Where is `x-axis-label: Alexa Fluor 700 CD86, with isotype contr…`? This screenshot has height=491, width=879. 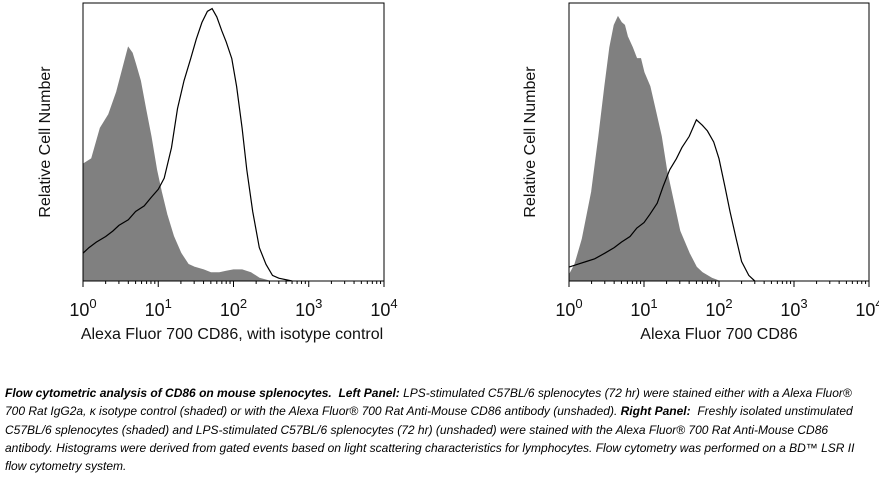 x-axis-label: Alexa Fluor 700 CD86, with isotype contr… is located at coordinates (232, 334).